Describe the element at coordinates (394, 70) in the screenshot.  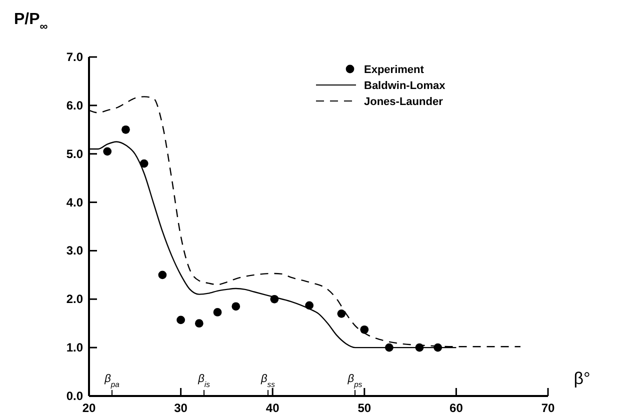
I see `legend-label: Experiment` at that location.